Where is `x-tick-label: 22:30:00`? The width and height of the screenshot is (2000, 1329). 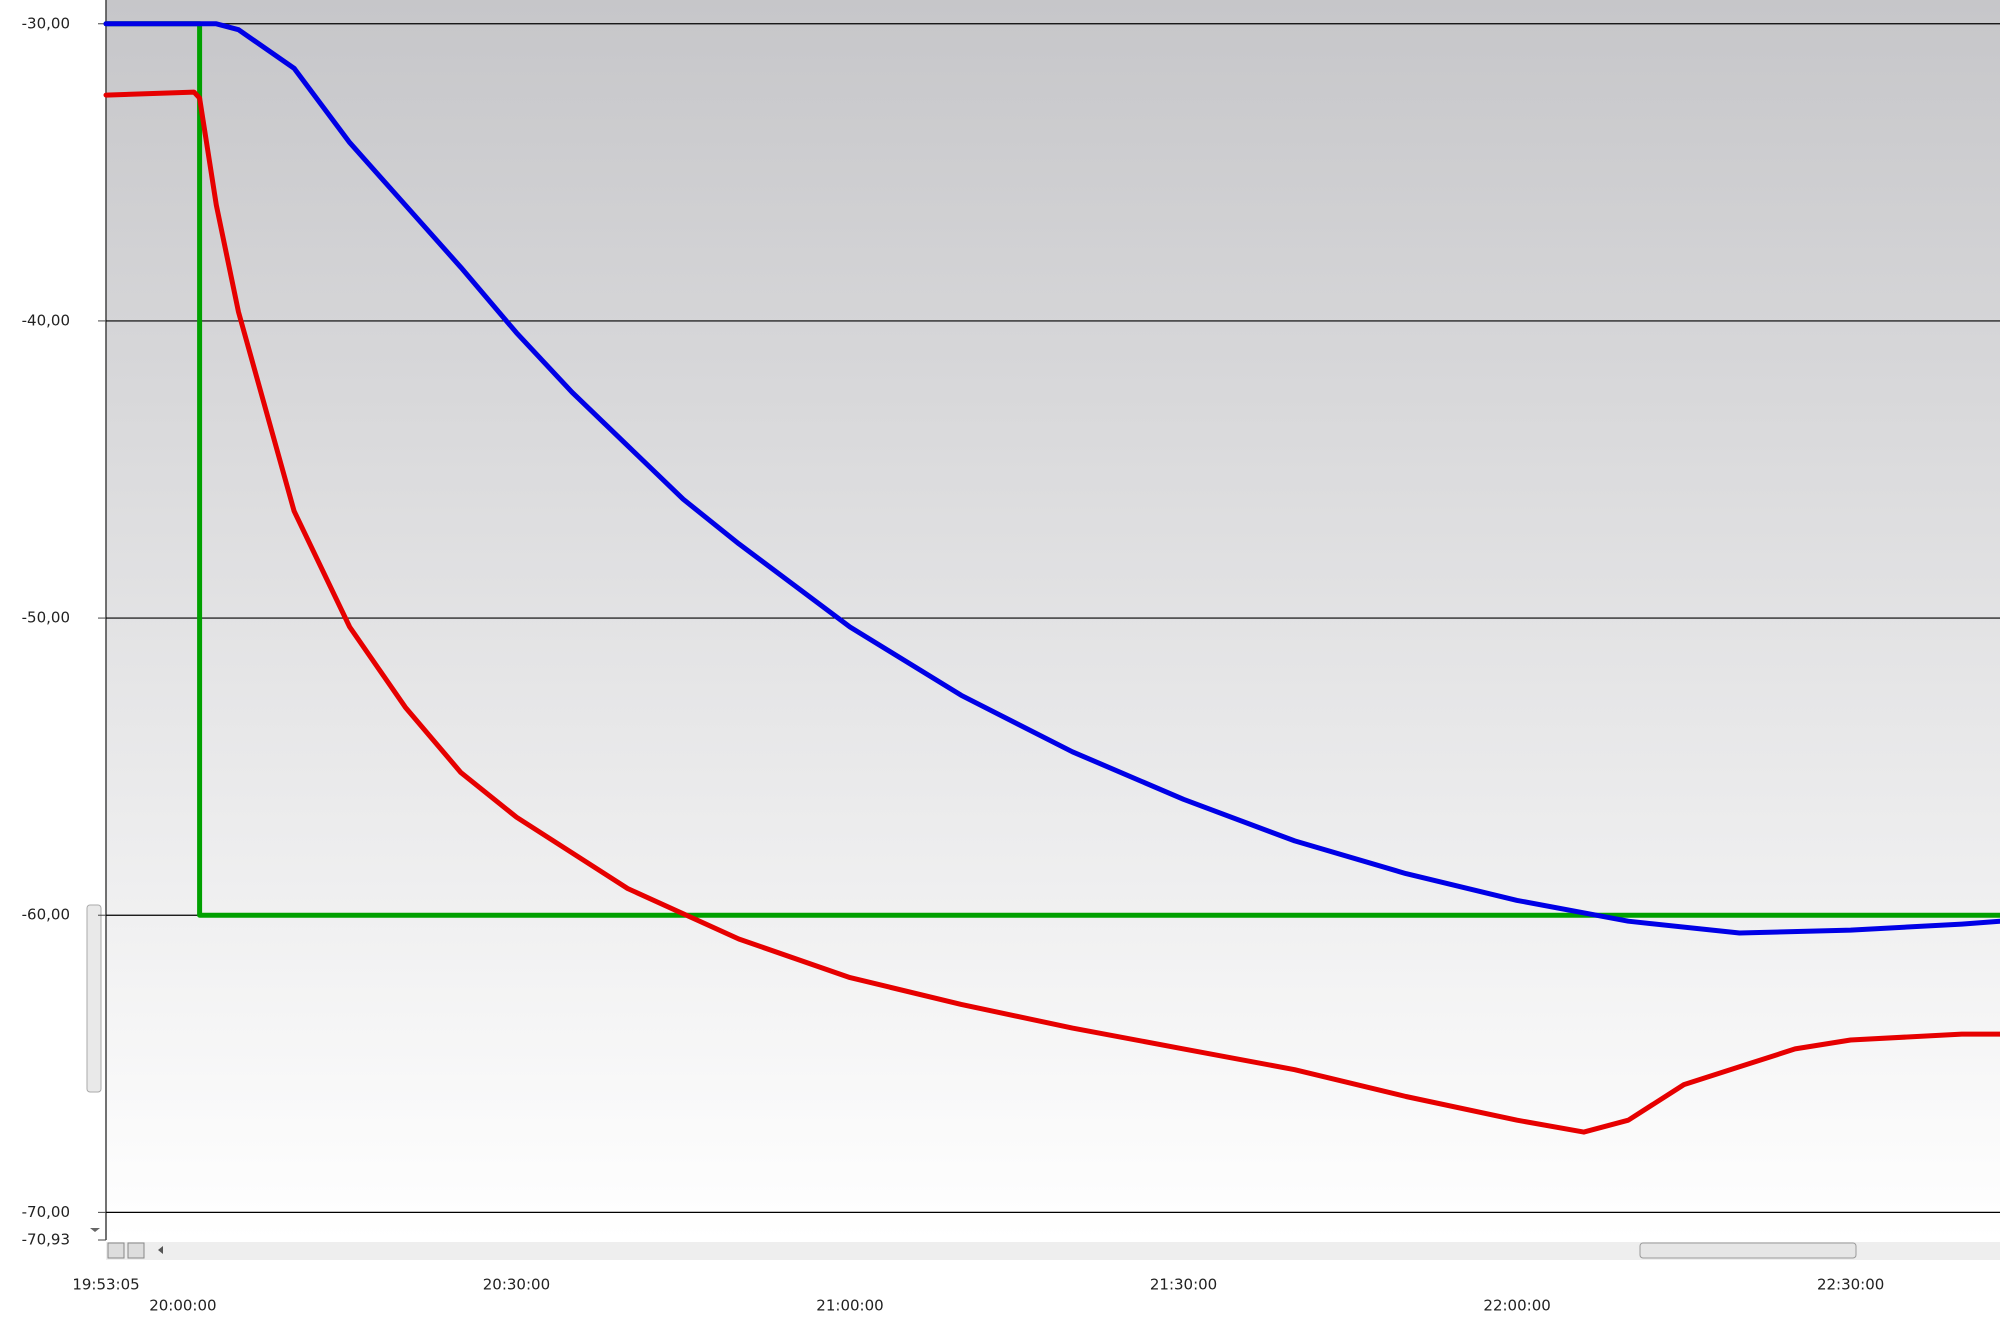 x-tick-label: 22:30:00 is located at coordinates (1850, 1285).